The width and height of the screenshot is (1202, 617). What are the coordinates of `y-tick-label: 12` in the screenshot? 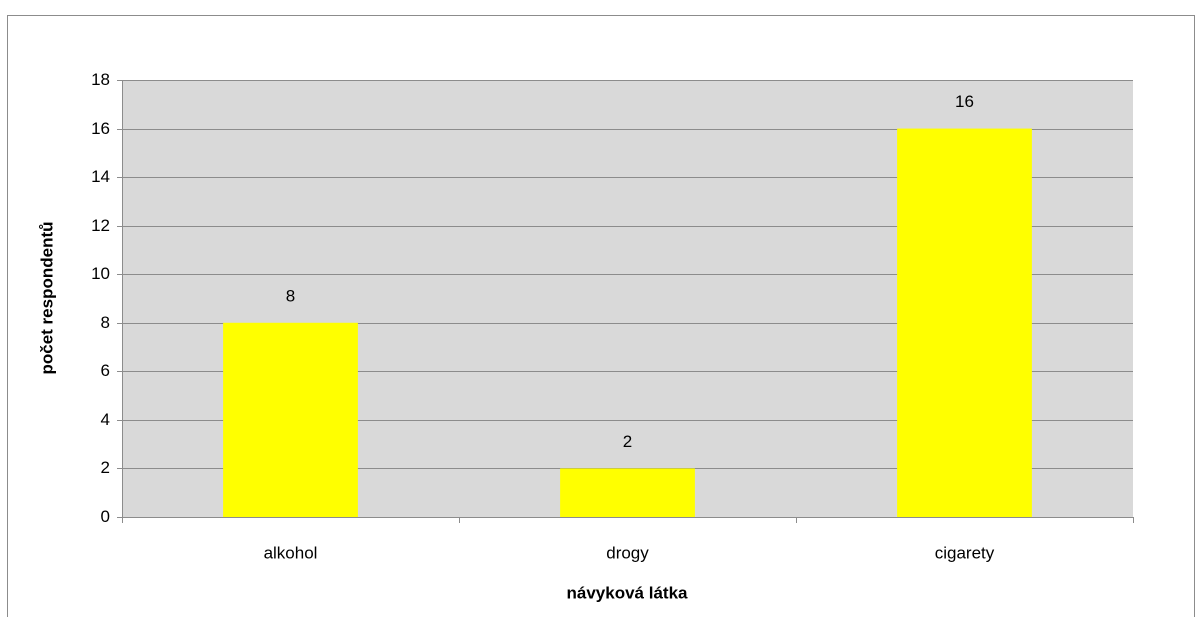 It's located at (100, 225).